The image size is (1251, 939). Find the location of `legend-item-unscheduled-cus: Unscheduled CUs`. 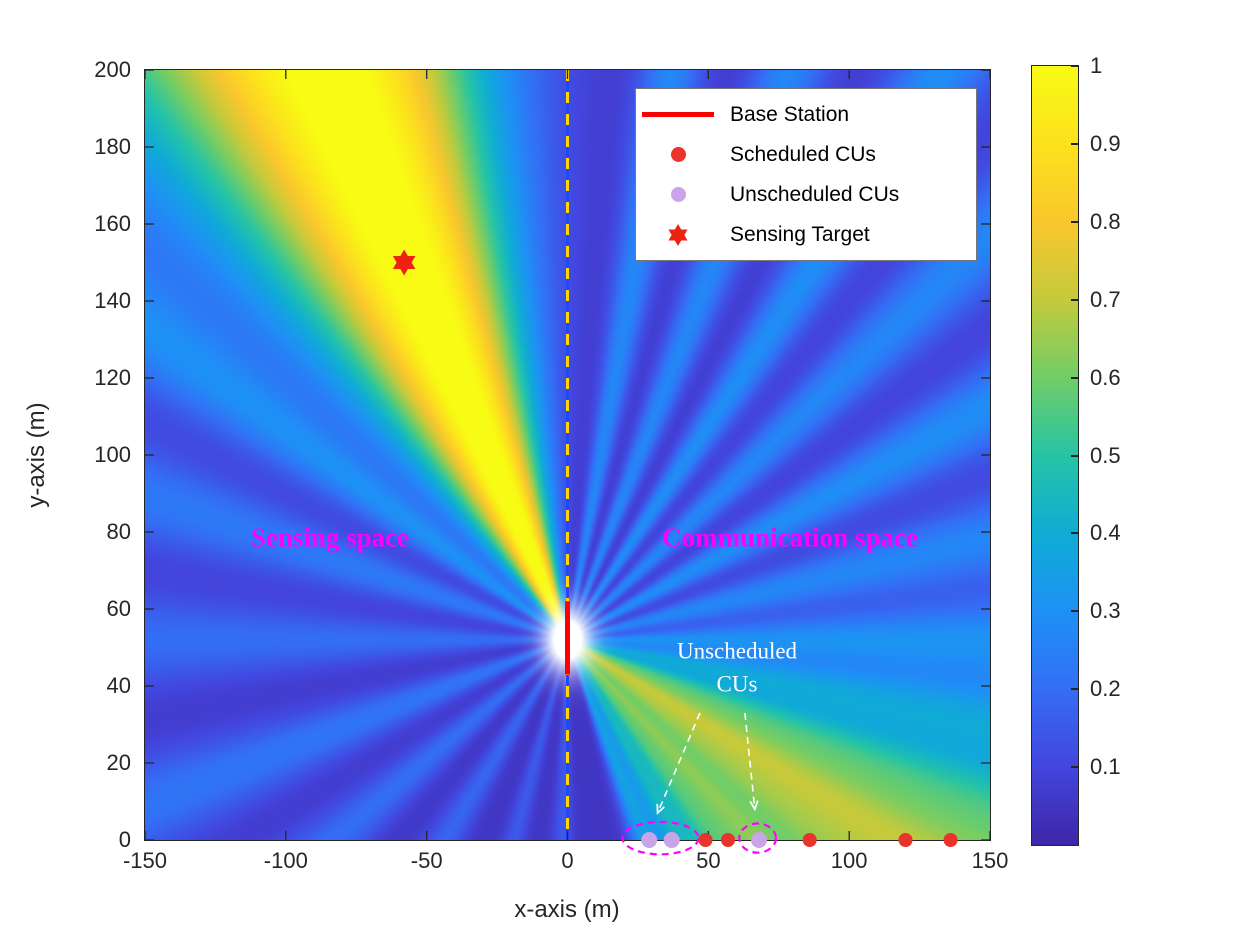

legend-item-unscheduled-cus: Unscheduled CUs is located at coordinates (806, 194).